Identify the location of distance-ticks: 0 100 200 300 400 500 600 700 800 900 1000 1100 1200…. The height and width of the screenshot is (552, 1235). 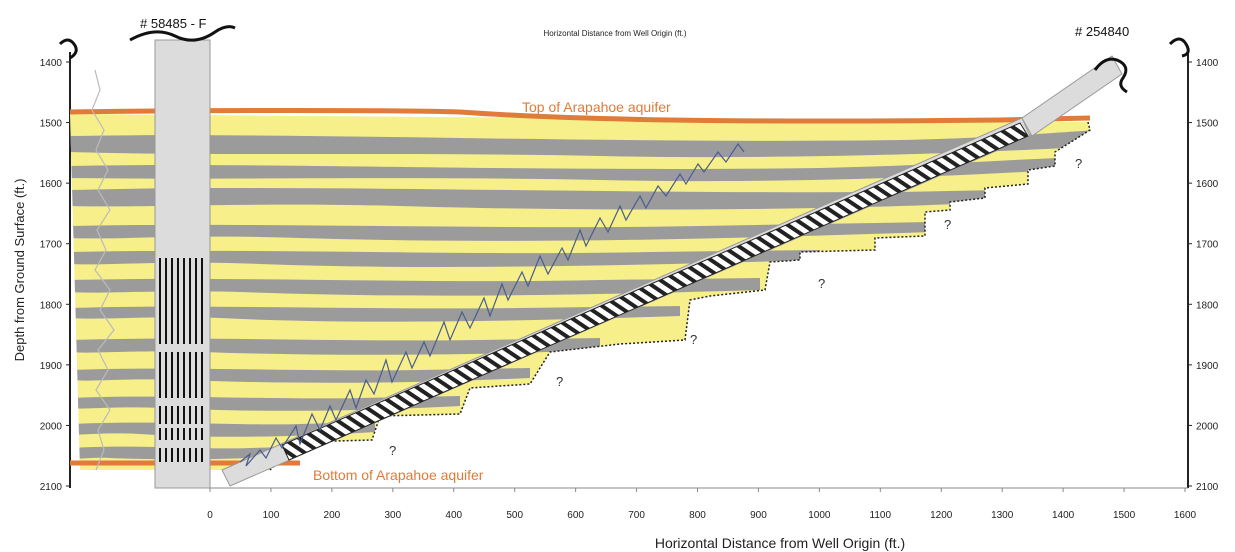
(702, 504).